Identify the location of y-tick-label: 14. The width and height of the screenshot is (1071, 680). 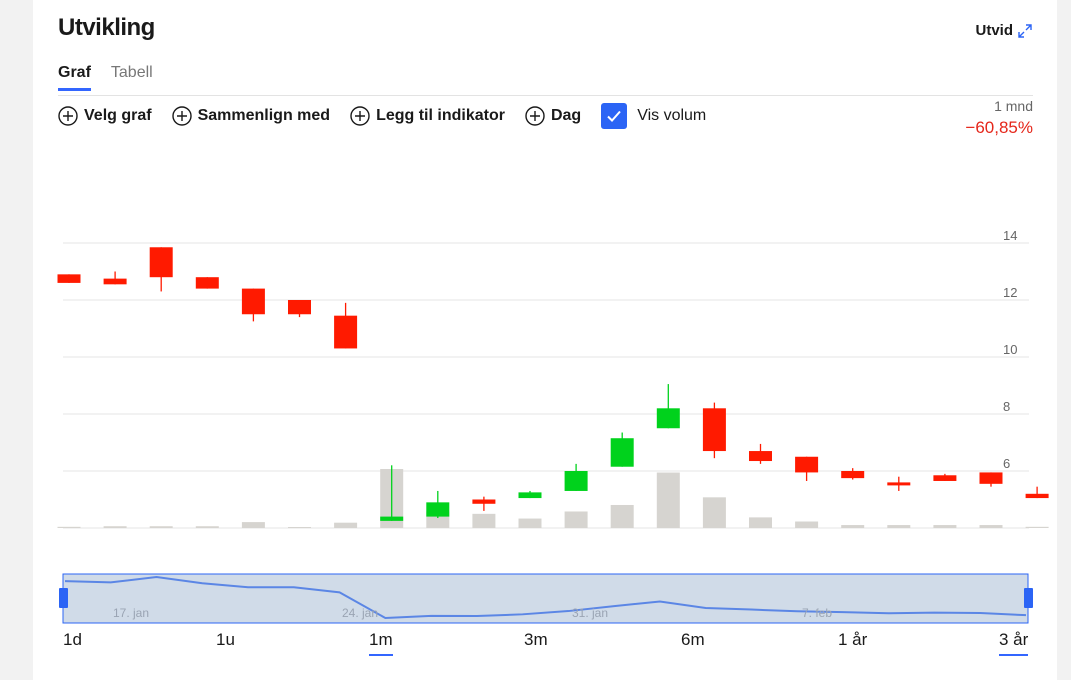
(1010, 235).